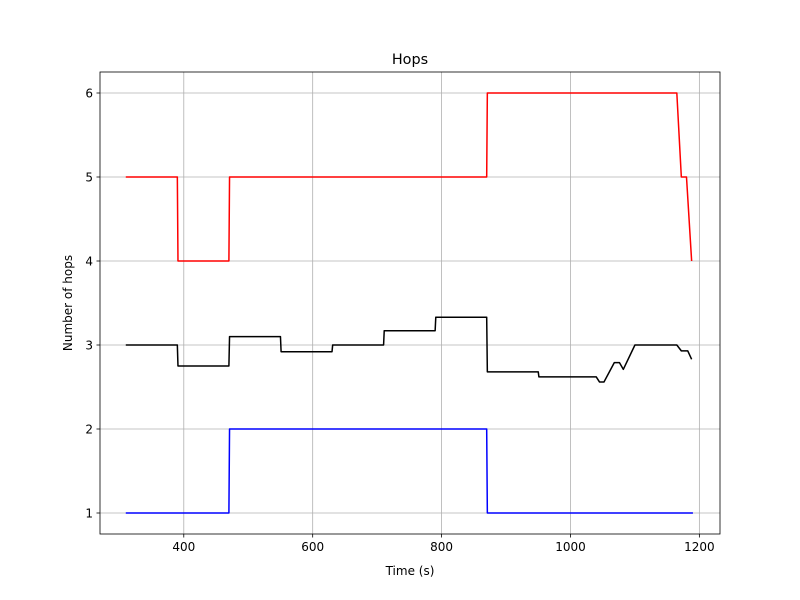  I want to click on chart-title: Hops, so click(410, 60).